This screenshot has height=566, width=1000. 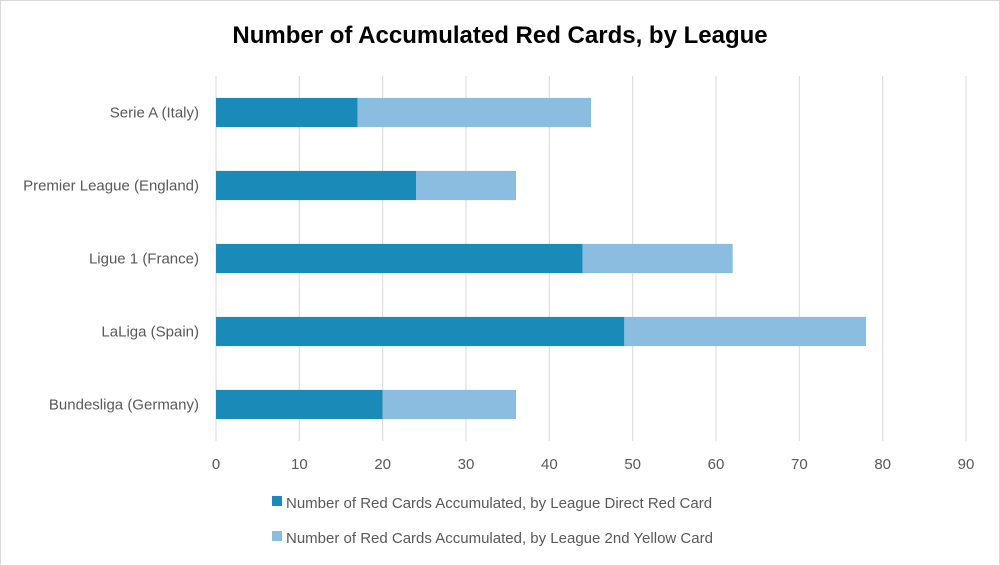 I want to click on category-label: Serie A (Italy), so click(x=154, y=113).